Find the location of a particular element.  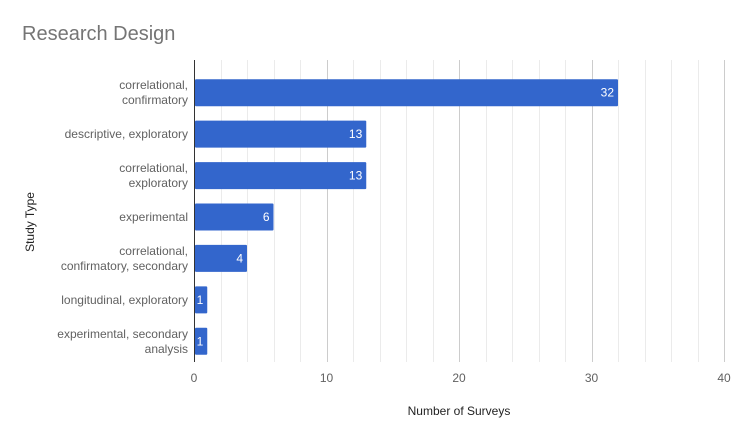

x-tick-labels: 0 10 20 30 40 is located at coordinates (461, 378).